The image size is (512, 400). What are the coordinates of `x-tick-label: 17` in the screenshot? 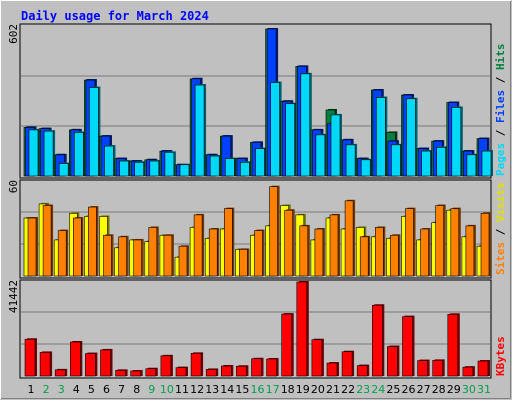 It's located at (273, 389).